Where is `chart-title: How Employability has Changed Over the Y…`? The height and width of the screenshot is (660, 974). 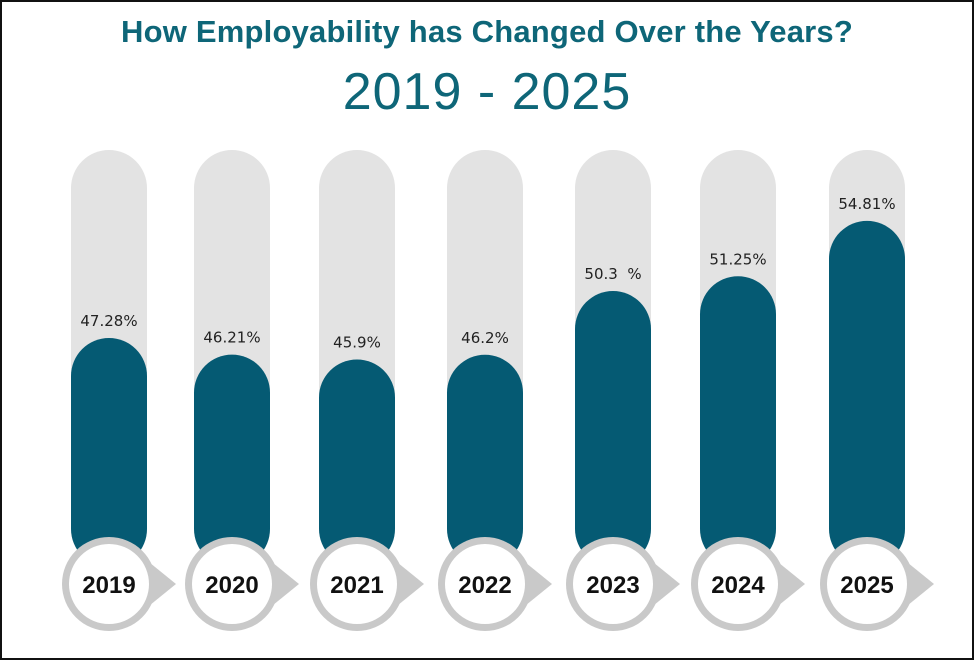 chart-title: How Employability has Changed Over the Y… is located at coordinates (487, 31).